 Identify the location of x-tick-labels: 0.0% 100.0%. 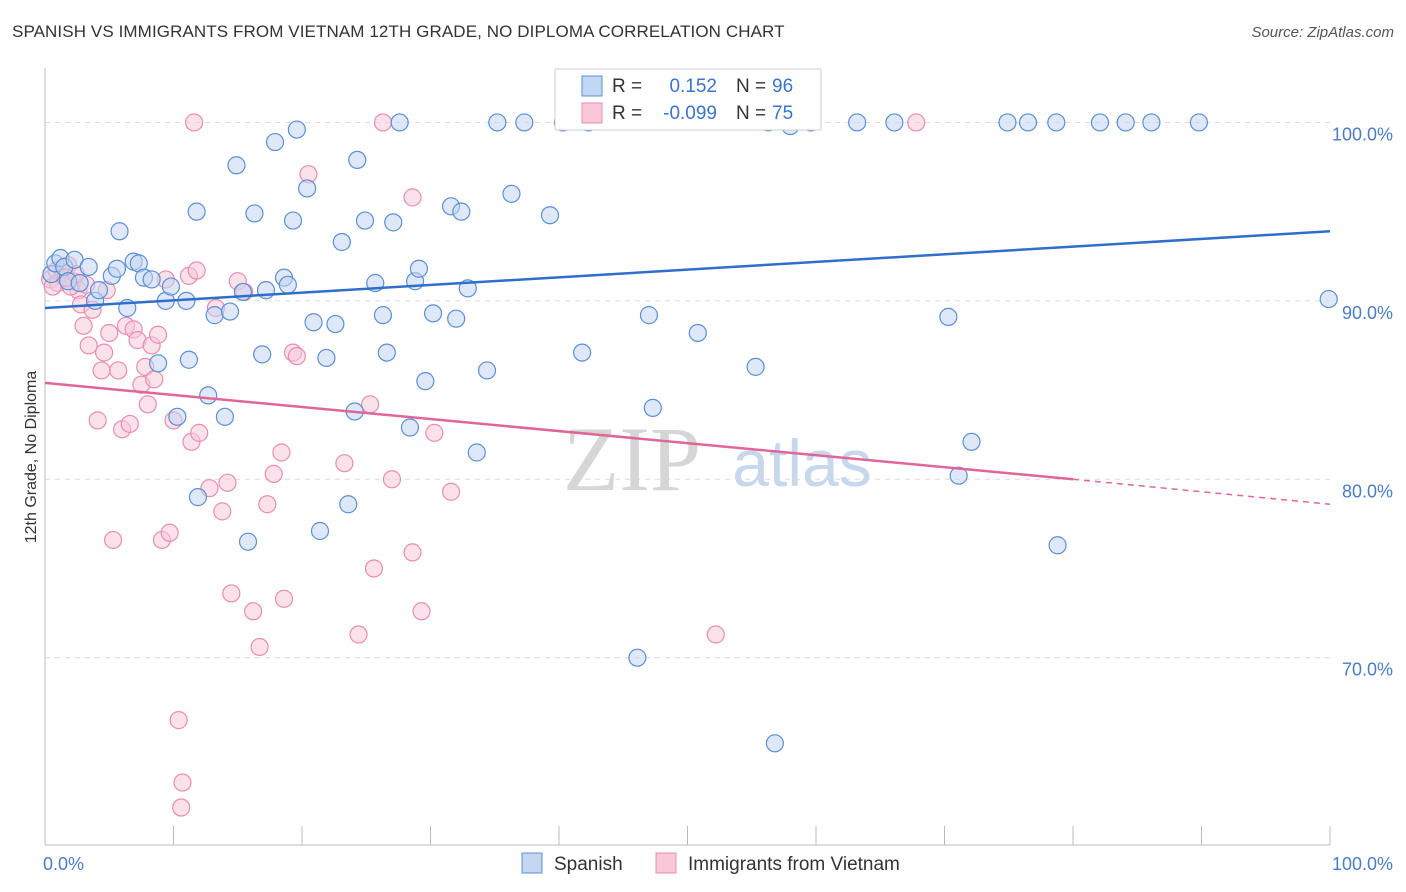
(718, 864).